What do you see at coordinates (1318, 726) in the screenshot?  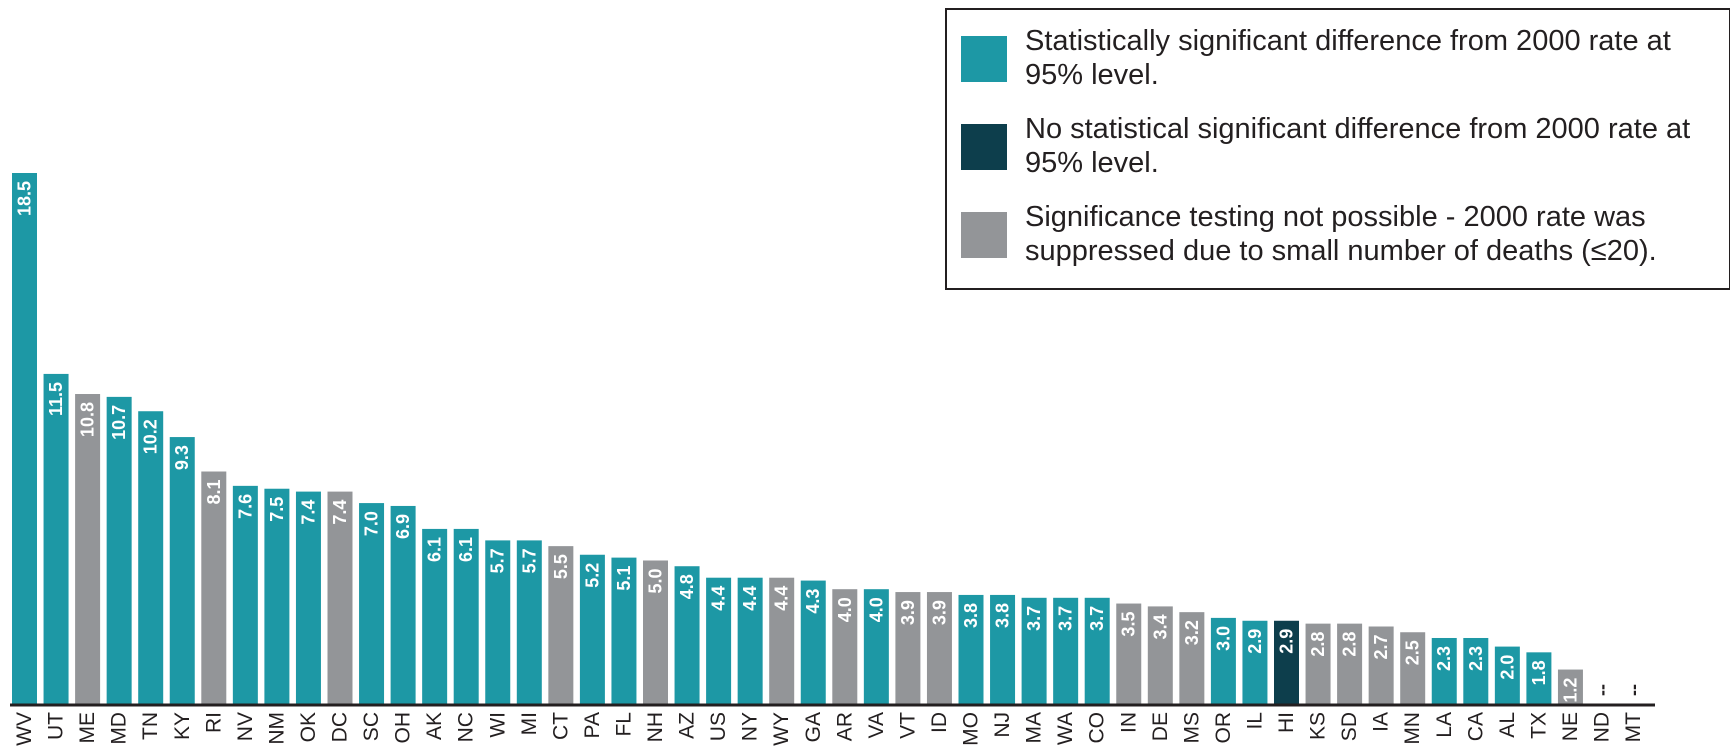 I see `category-label-ks: KS` at bounding box center [1318, 726].